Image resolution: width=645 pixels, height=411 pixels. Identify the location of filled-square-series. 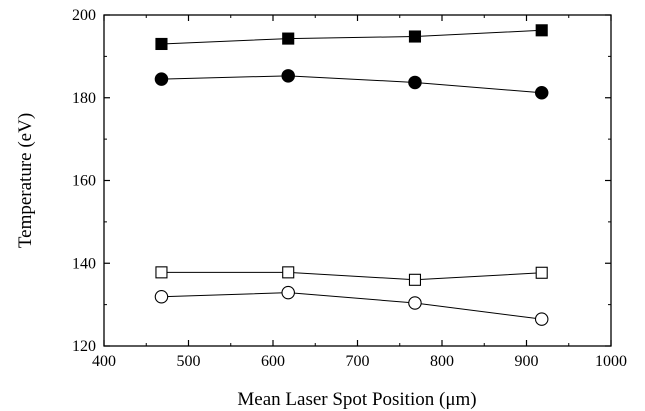
(351, 37).